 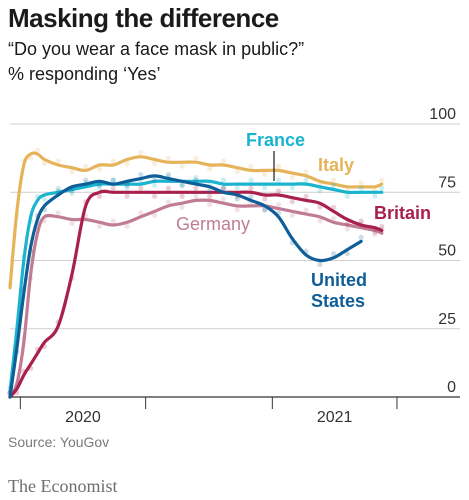 What do you see at coordinates (447, 319) in the screenshot?
I see `y-tick-label-25: 25` at bounding box center [447, 319].